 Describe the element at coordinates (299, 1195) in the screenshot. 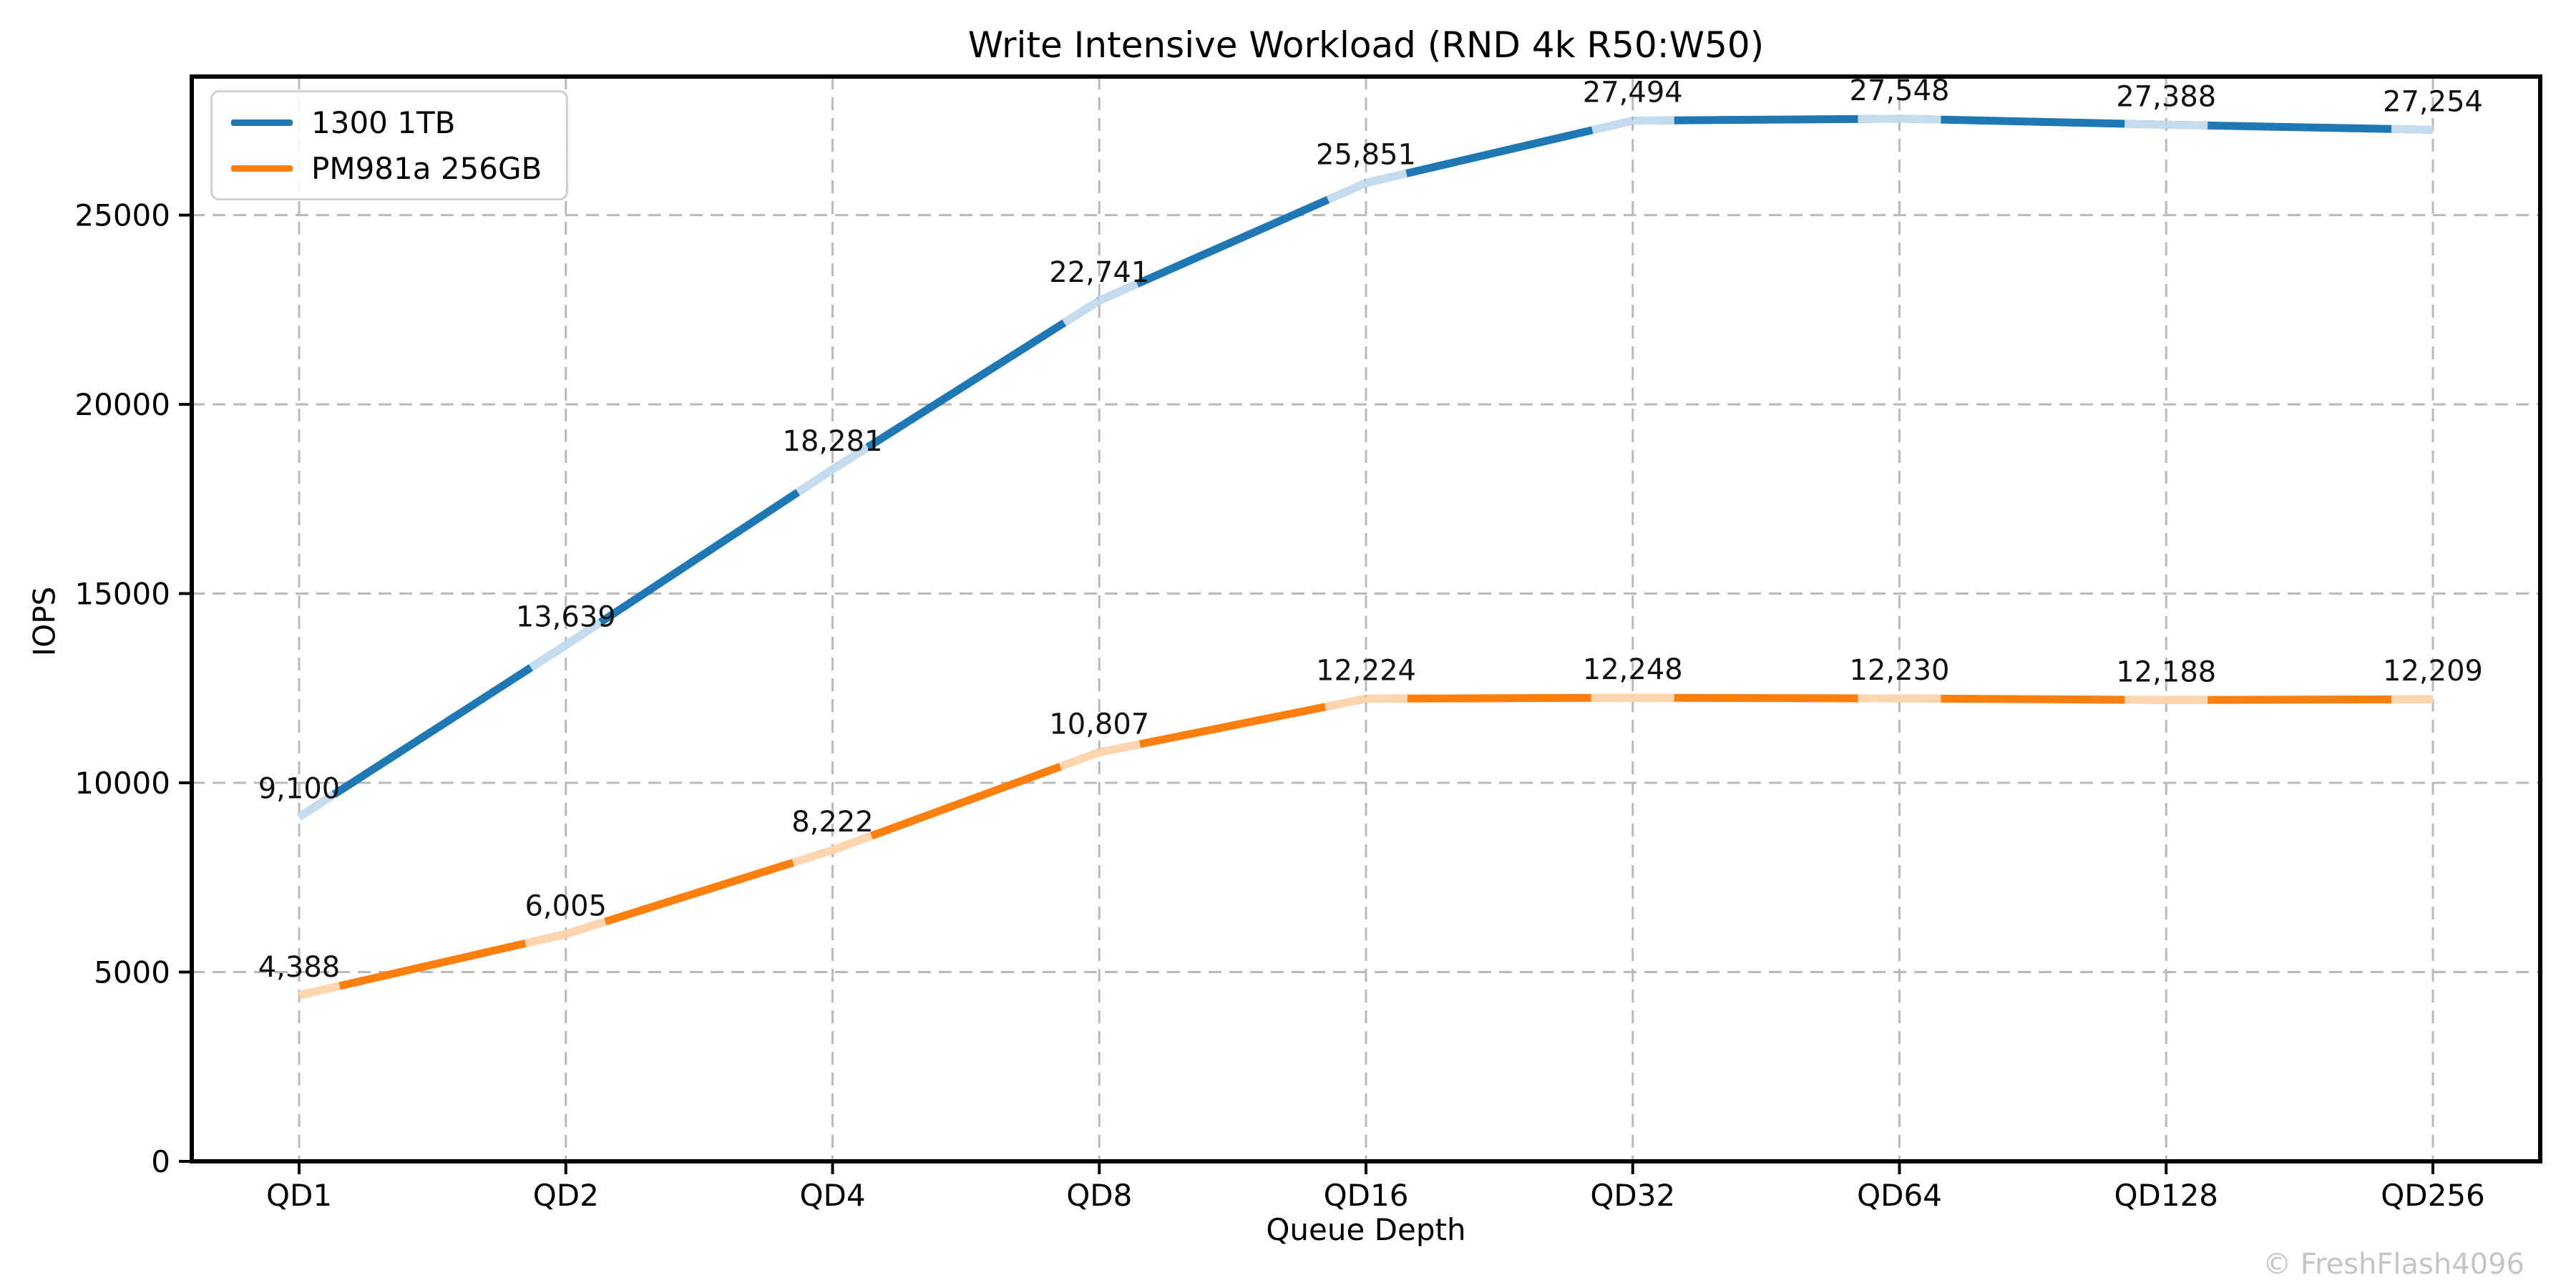

I see `x-tick-label: QD1` at that location.